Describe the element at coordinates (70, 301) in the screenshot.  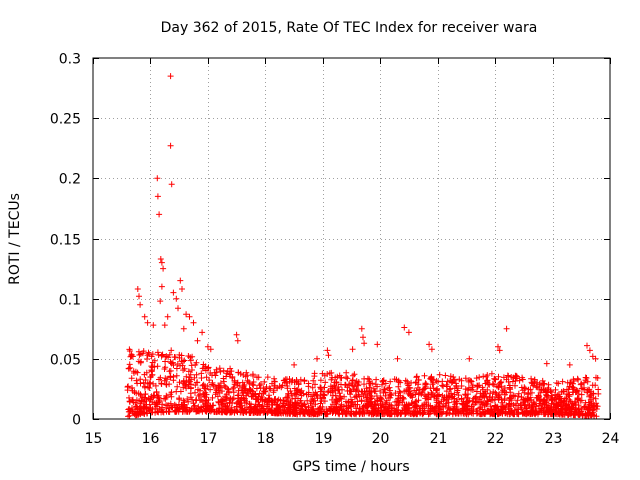
I see `y-tick-label: 0.1` at that location.